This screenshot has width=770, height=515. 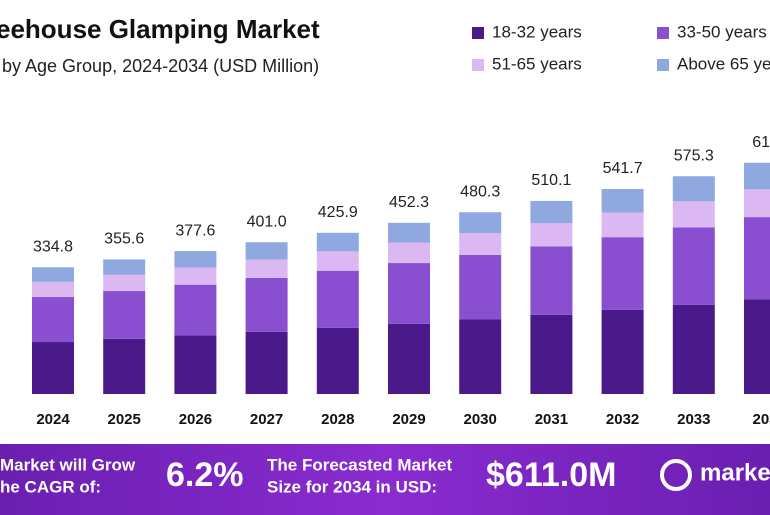 I want to click on x-tick-label: 2026, so click(x=195, y=419).